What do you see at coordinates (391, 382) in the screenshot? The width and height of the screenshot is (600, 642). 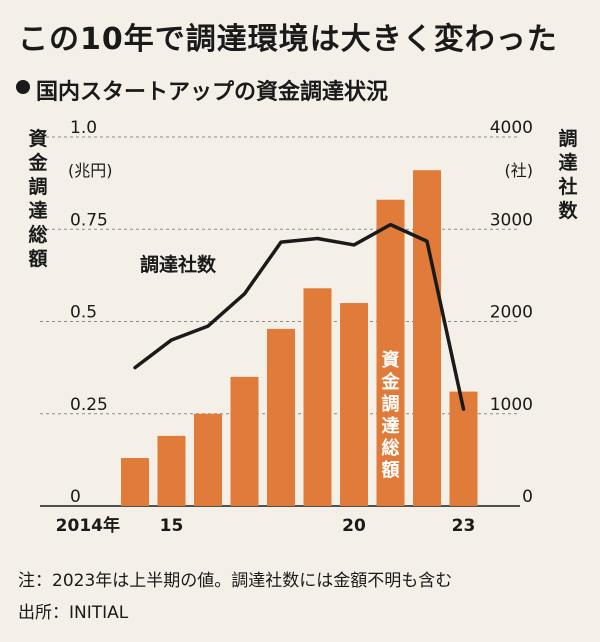 I see `bar-annotation-char: 金` at bounding box center [391, 382].